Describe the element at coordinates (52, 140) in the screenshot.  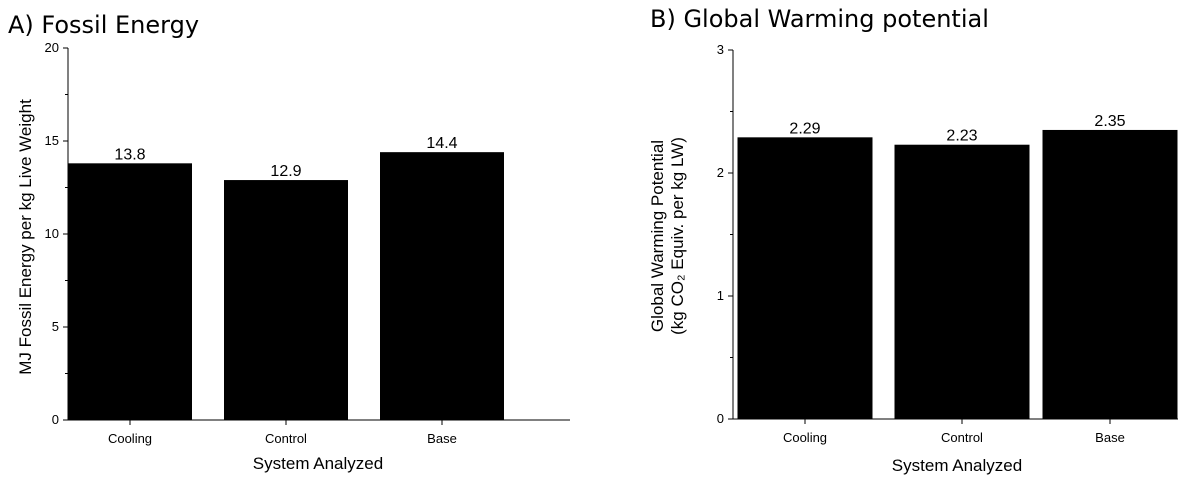
I see `y-tick-label: 15` at that location.